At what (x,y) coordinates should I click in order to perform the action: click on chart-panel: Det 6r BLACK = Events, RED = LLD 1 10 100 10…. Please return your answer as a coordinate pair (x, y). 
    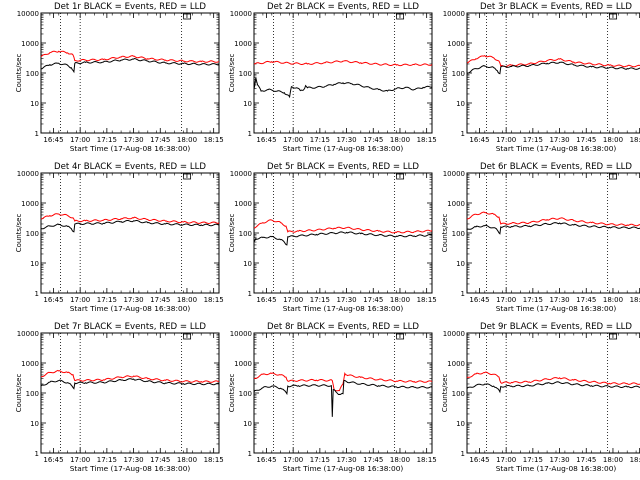
    Looking at the image, I should click on (540, 237).